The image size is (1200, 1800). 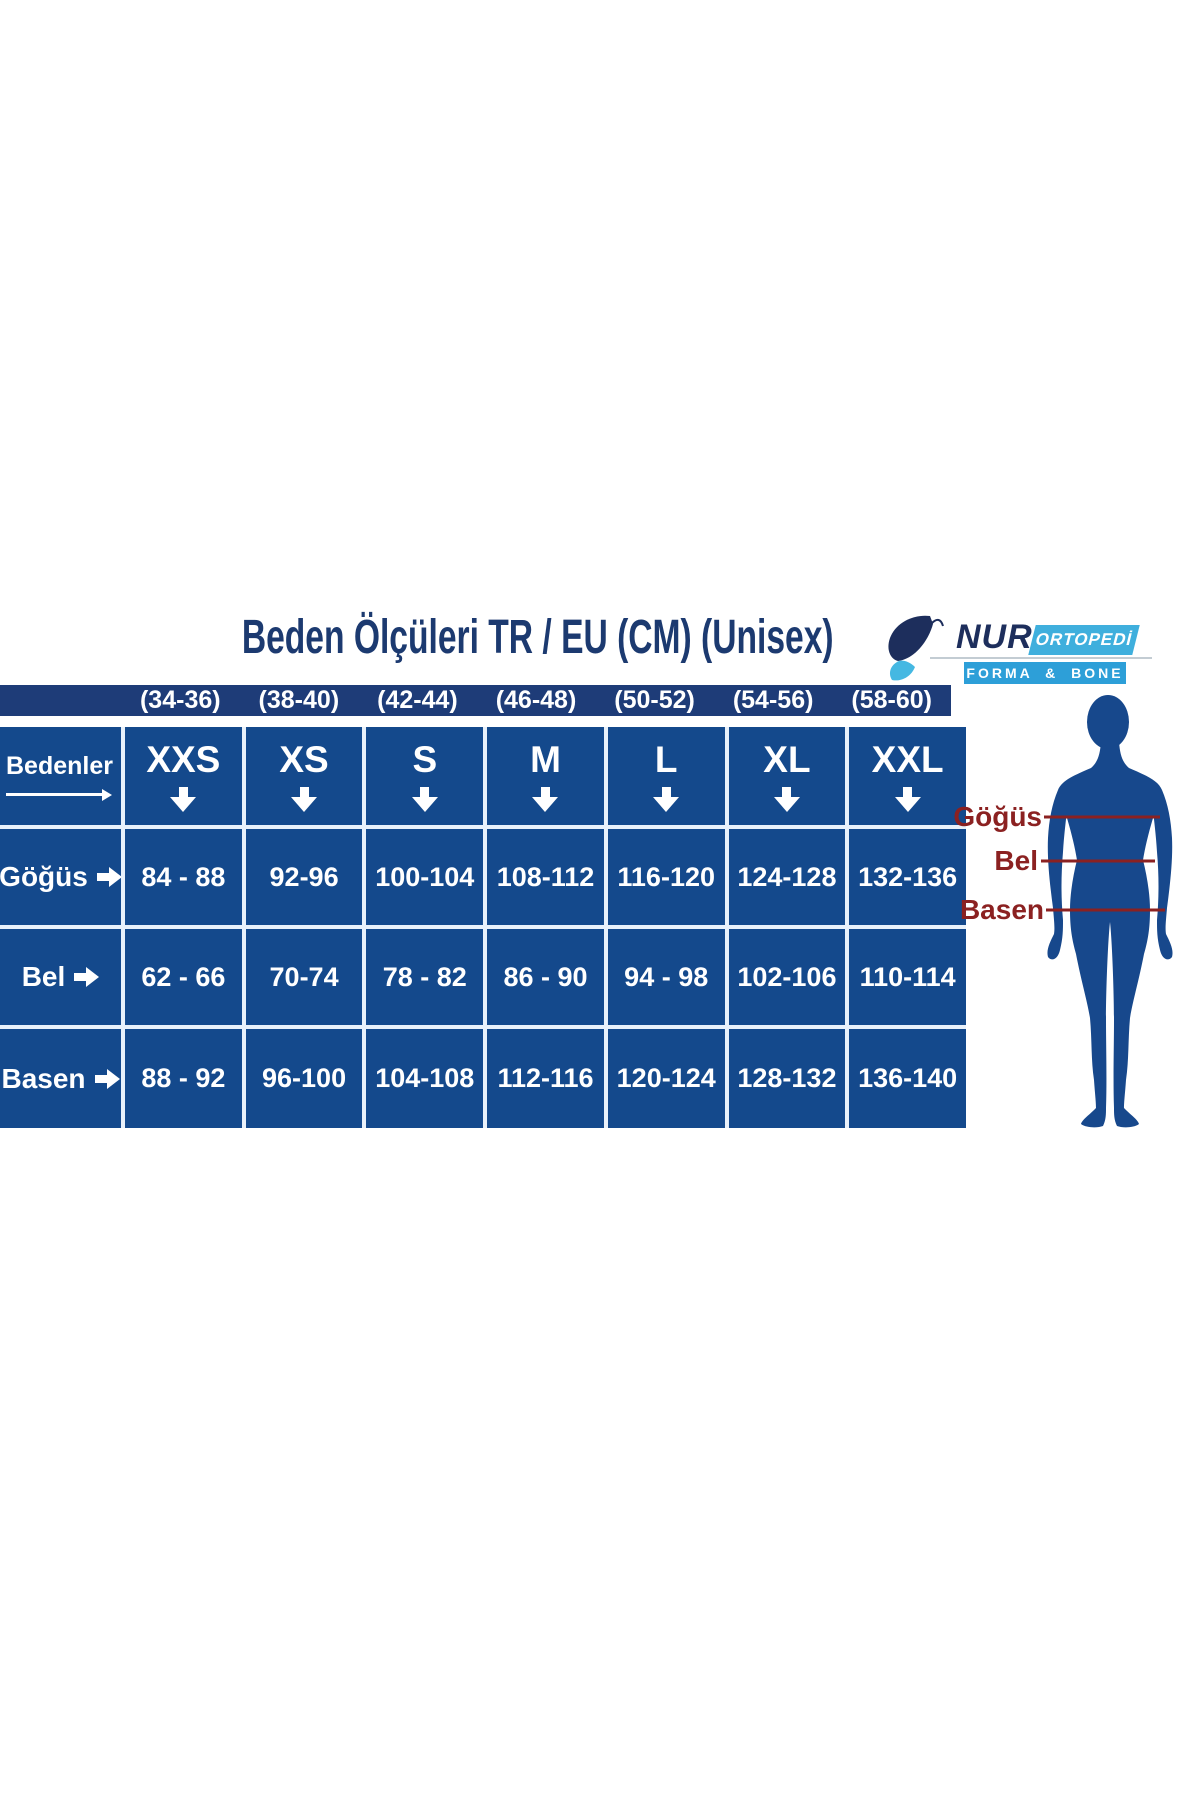 I want to click on brand-badge: ORTOPEDİ, so click(x=1084, y=640).